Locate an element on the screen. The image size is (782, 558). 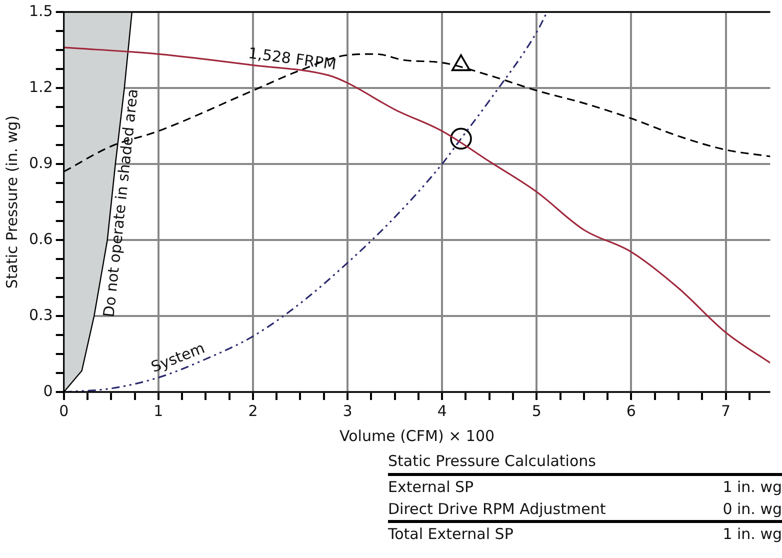
text: Total External SP is located at coordinates (451, 534).